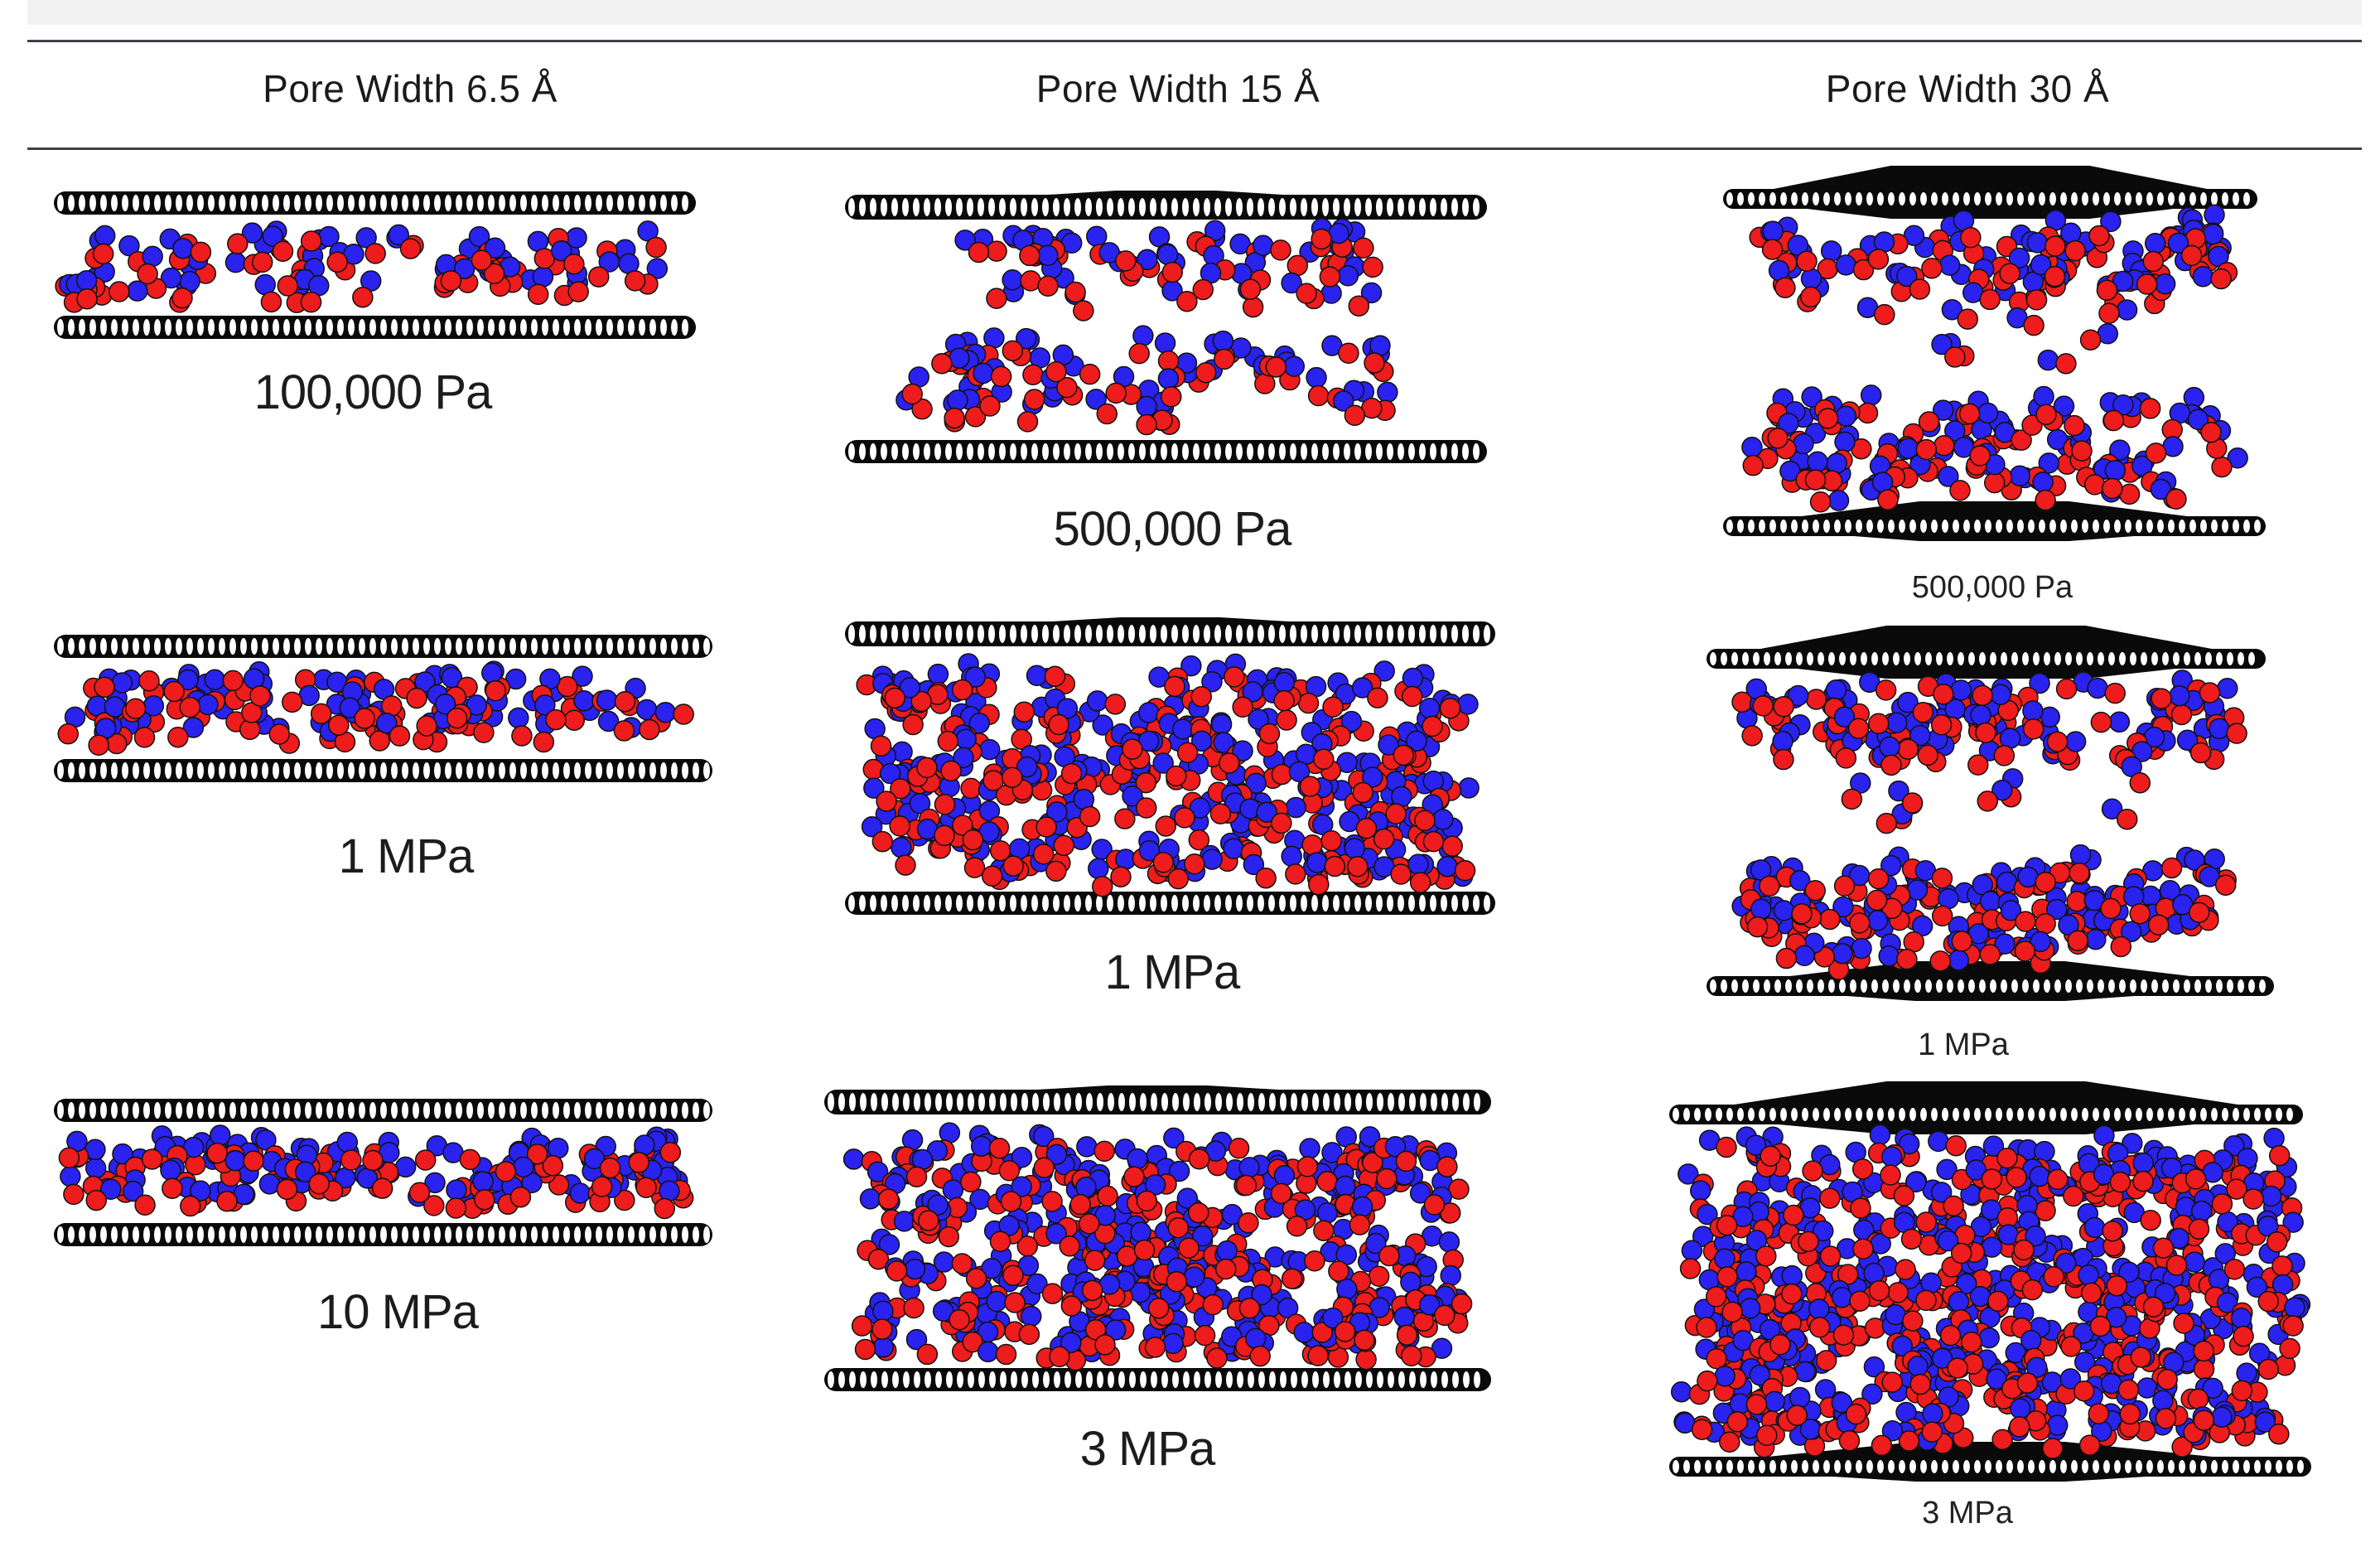 This screenshot has height=1552, width=2380. What do you see at coordinates (373, 392) in the screenshot?
I see `pressure-label: 100,000 Pa` at bounding box center [373, 392].